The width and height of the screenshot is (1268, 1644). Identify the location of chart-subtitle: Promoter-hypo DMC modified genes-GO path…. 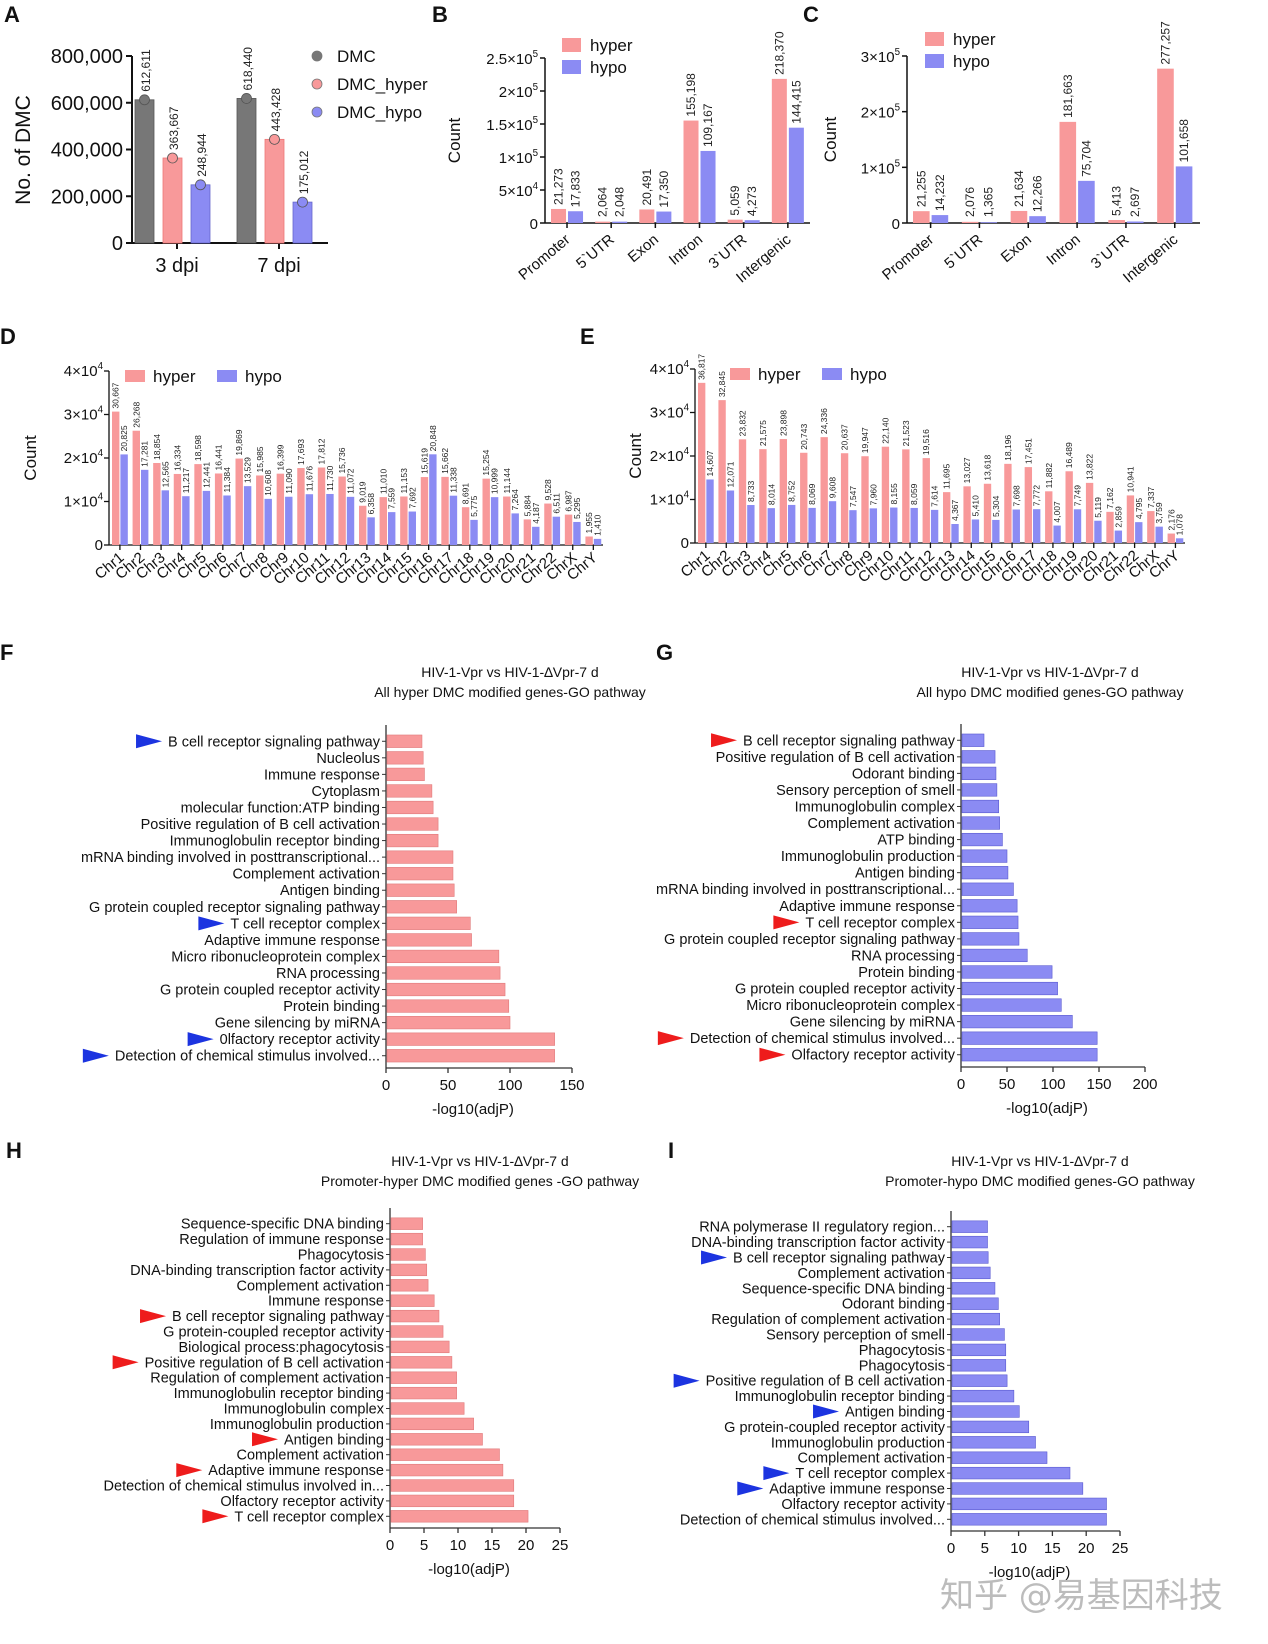
(1040, 1181).